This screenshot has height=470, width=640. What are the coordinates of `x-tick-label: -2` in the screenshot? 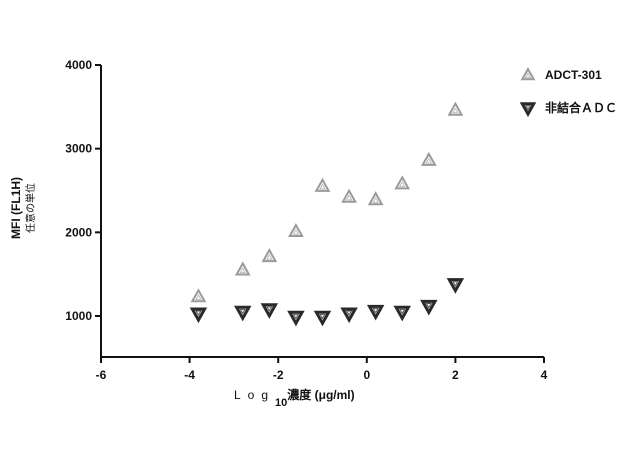 It's located at (278, 375).